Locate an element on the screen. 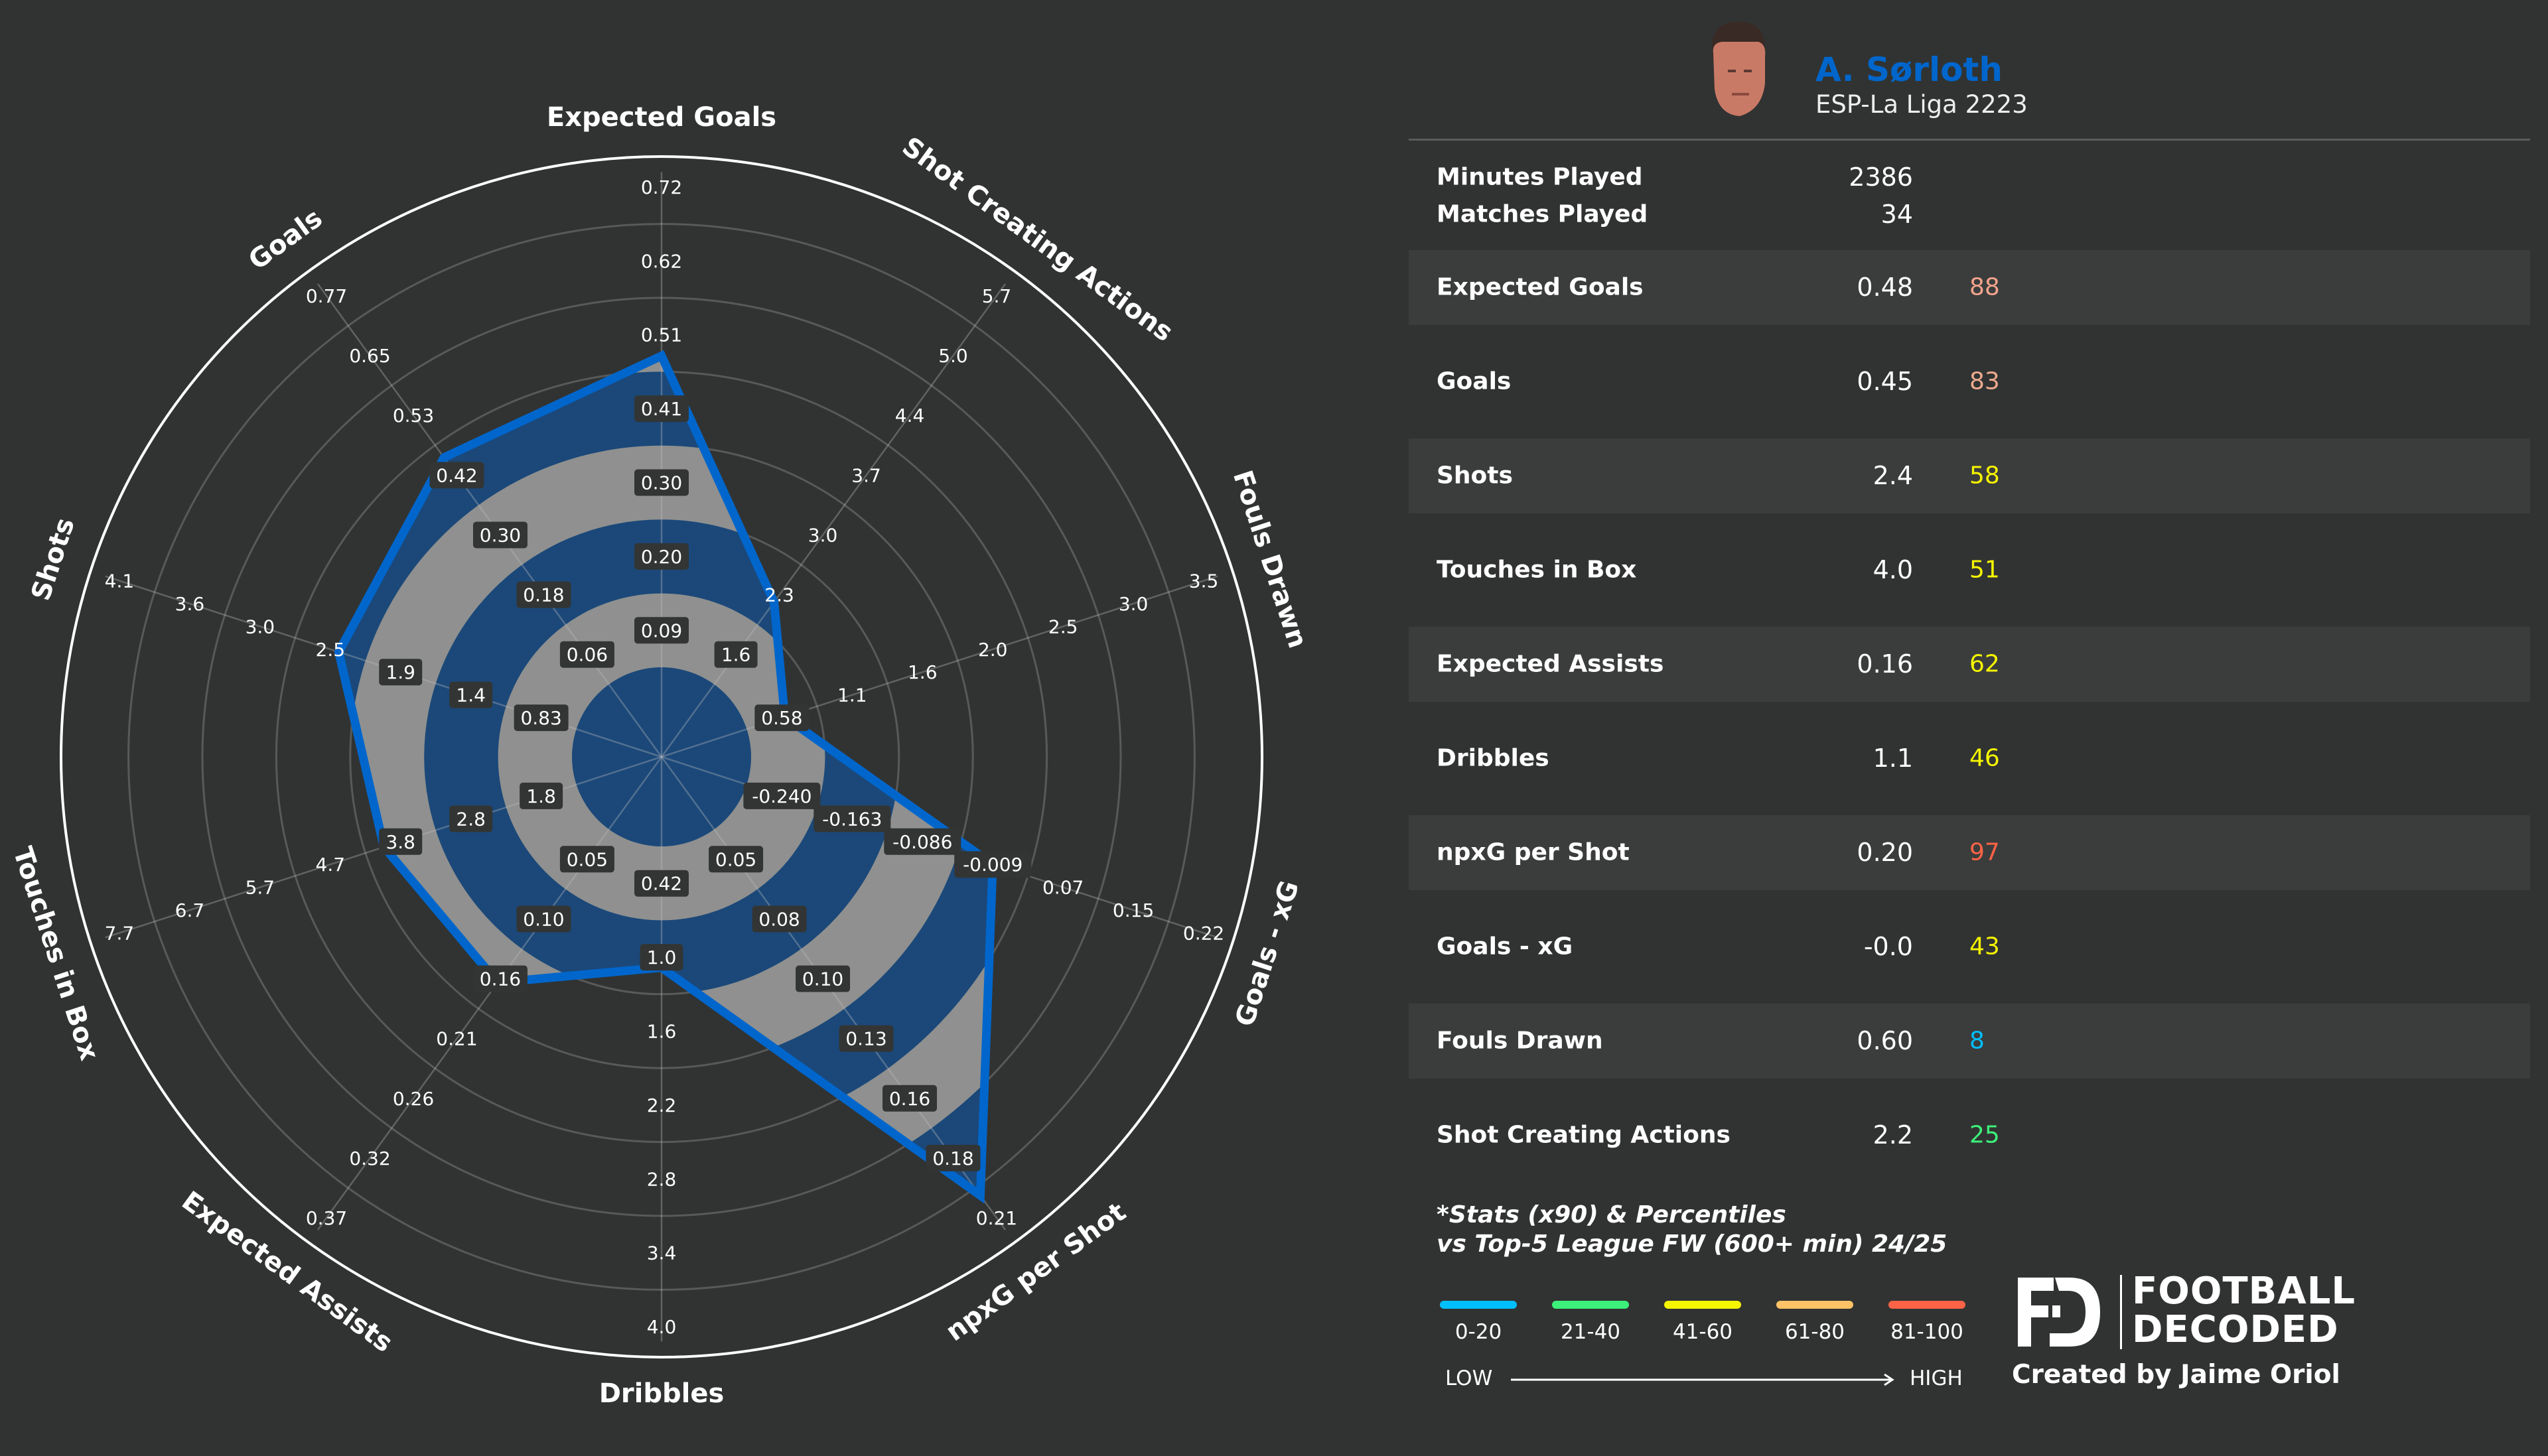 The height and width of the screenshot is (1456, 2548). footnote-line-2: vs Top-5 League FW (600+ min) 24/25 is located at coordinates (1692, 1244).